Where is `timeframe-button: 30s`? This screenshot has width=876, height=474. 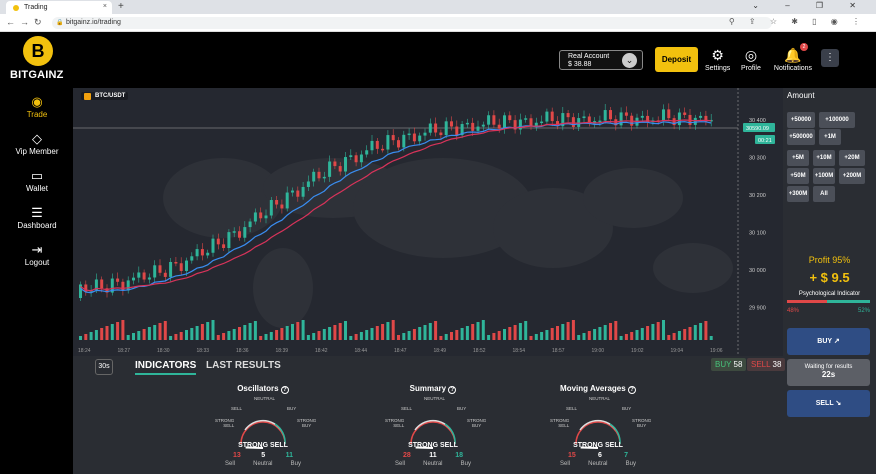
timeframe-button: 30s is located at coordinates (104, 367).